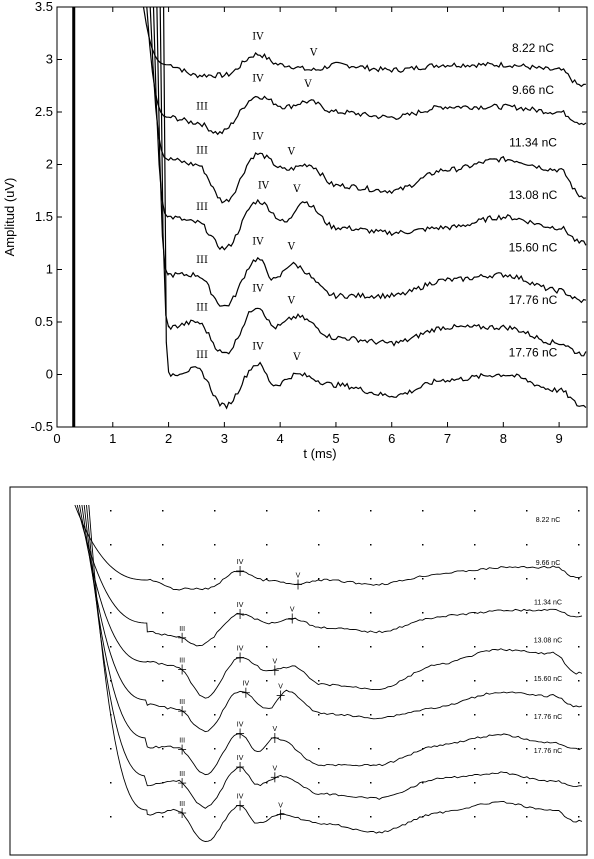  What do you see at coordinates (44, 216) in the screenshot?
I see `y-tick-label: 1.5` at bounding box center [44, 216].